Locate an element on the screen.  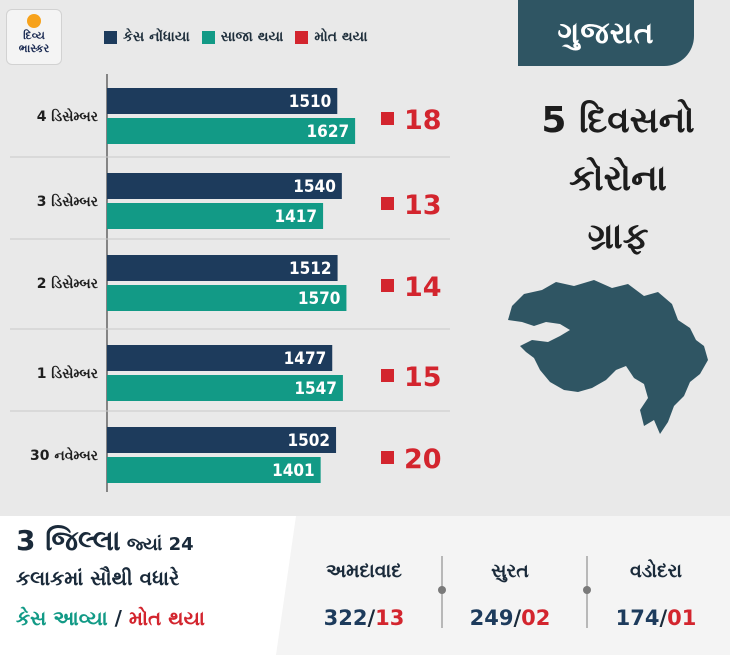
headline-big: 3 જિલ્લા is located at coordinates (68, 540).